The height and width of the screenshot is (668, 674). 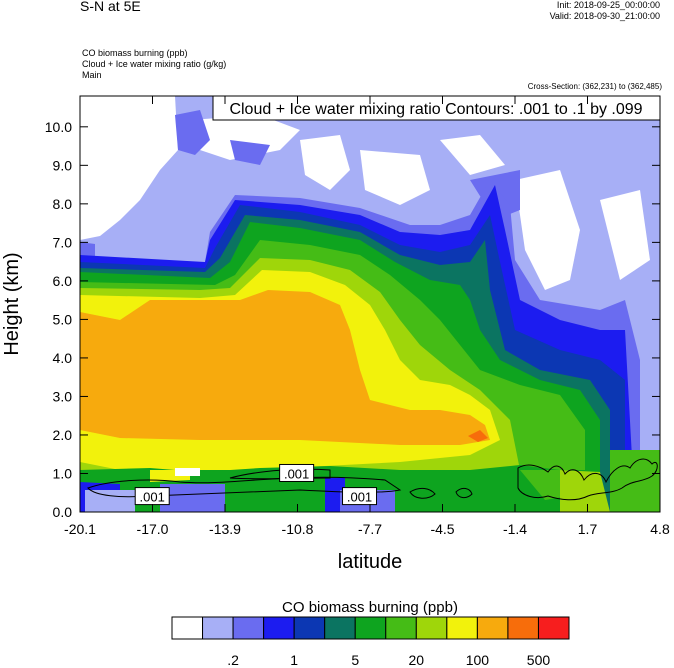 I want to click on y-tick-label: 3.0, so click(x=63, y=396).